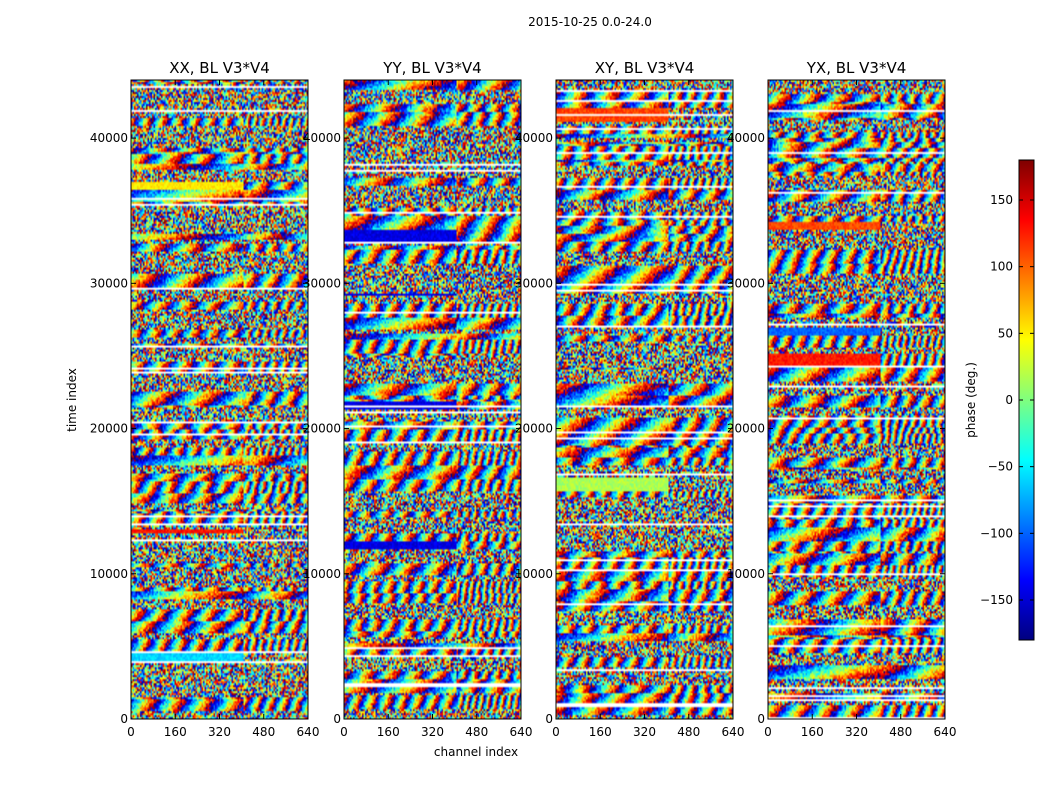  What do you see at coordinates (971, 400) in the screenshot?
I see `colorbar-label: phase (deg.)` at bounding box center [971, 400].